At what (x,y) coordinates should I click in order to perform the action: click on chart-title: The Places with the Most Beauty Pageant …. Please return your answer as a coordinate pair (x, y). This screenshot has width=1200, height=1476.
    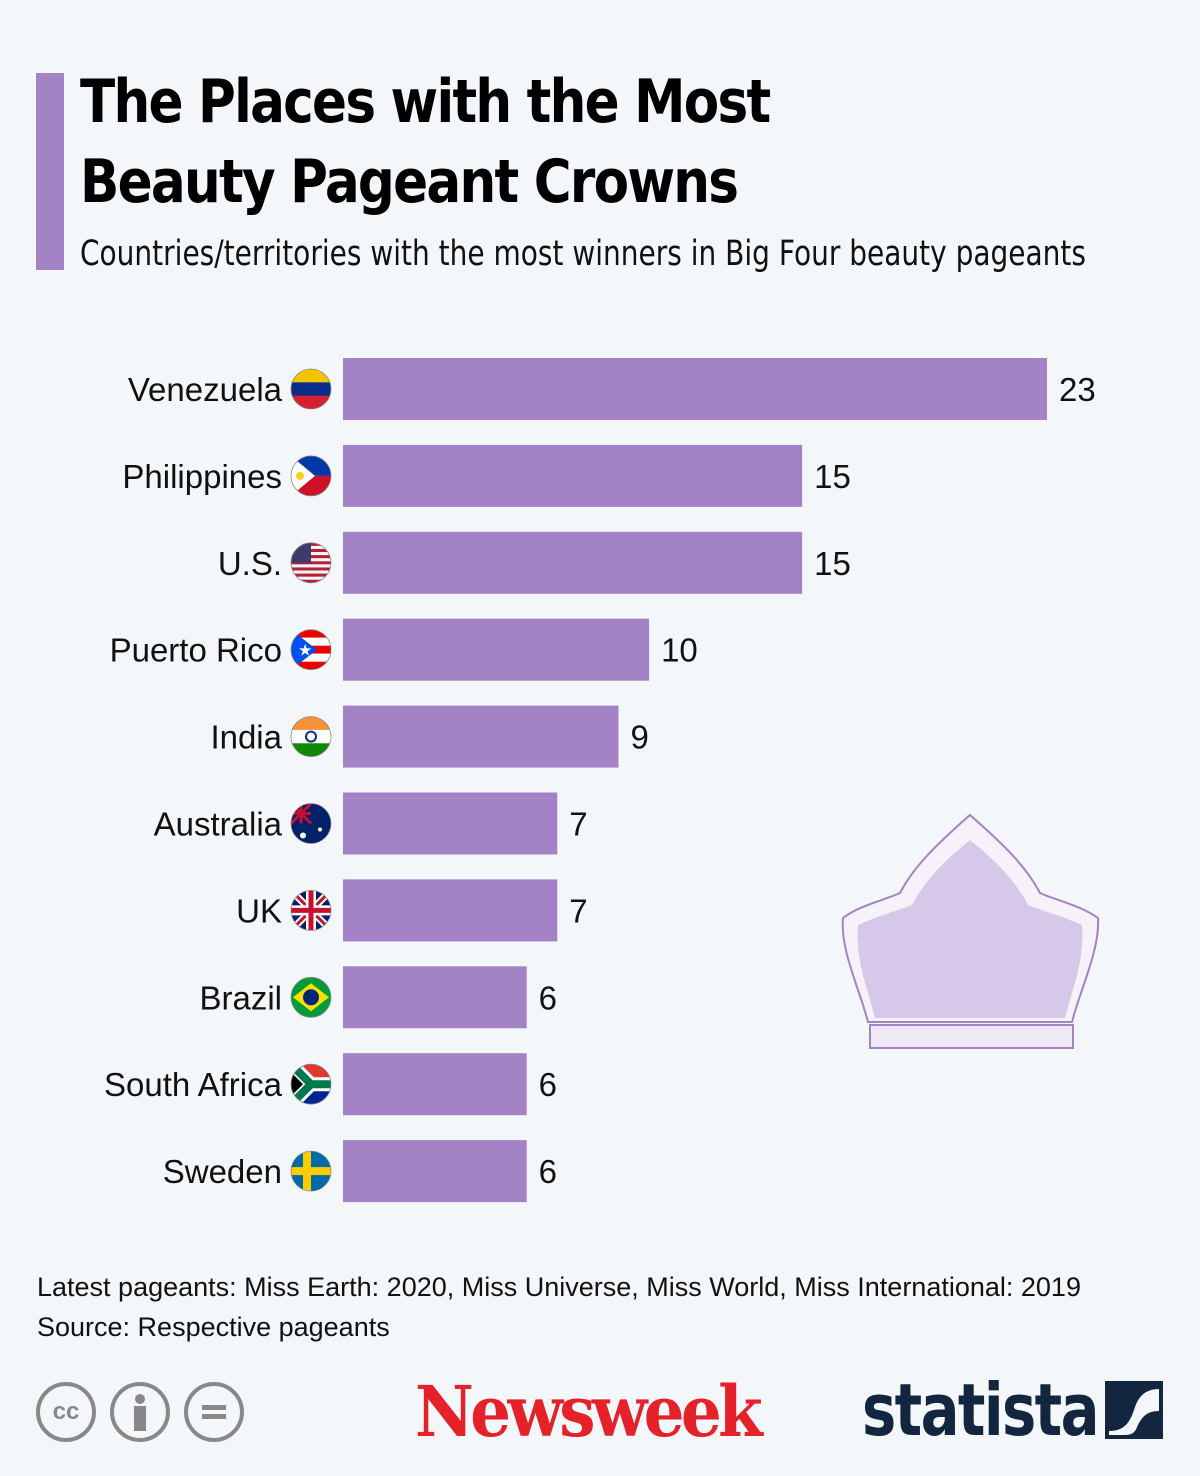
    Looking at the image, I should click on (425, 142).